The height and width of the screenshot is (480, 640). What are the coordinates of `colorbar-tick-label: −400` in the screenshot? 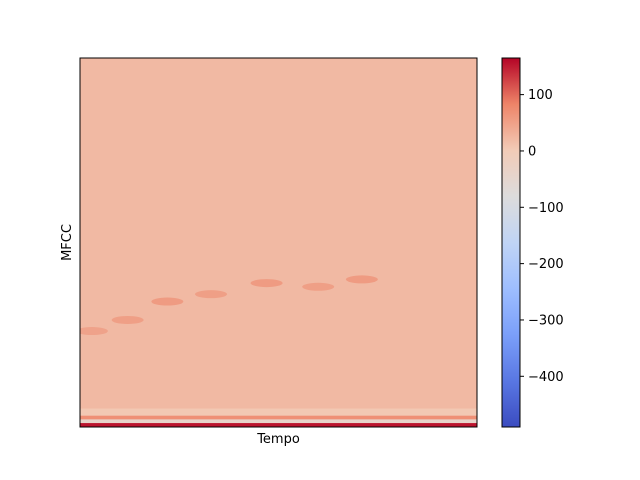 It's located at (546, 377).